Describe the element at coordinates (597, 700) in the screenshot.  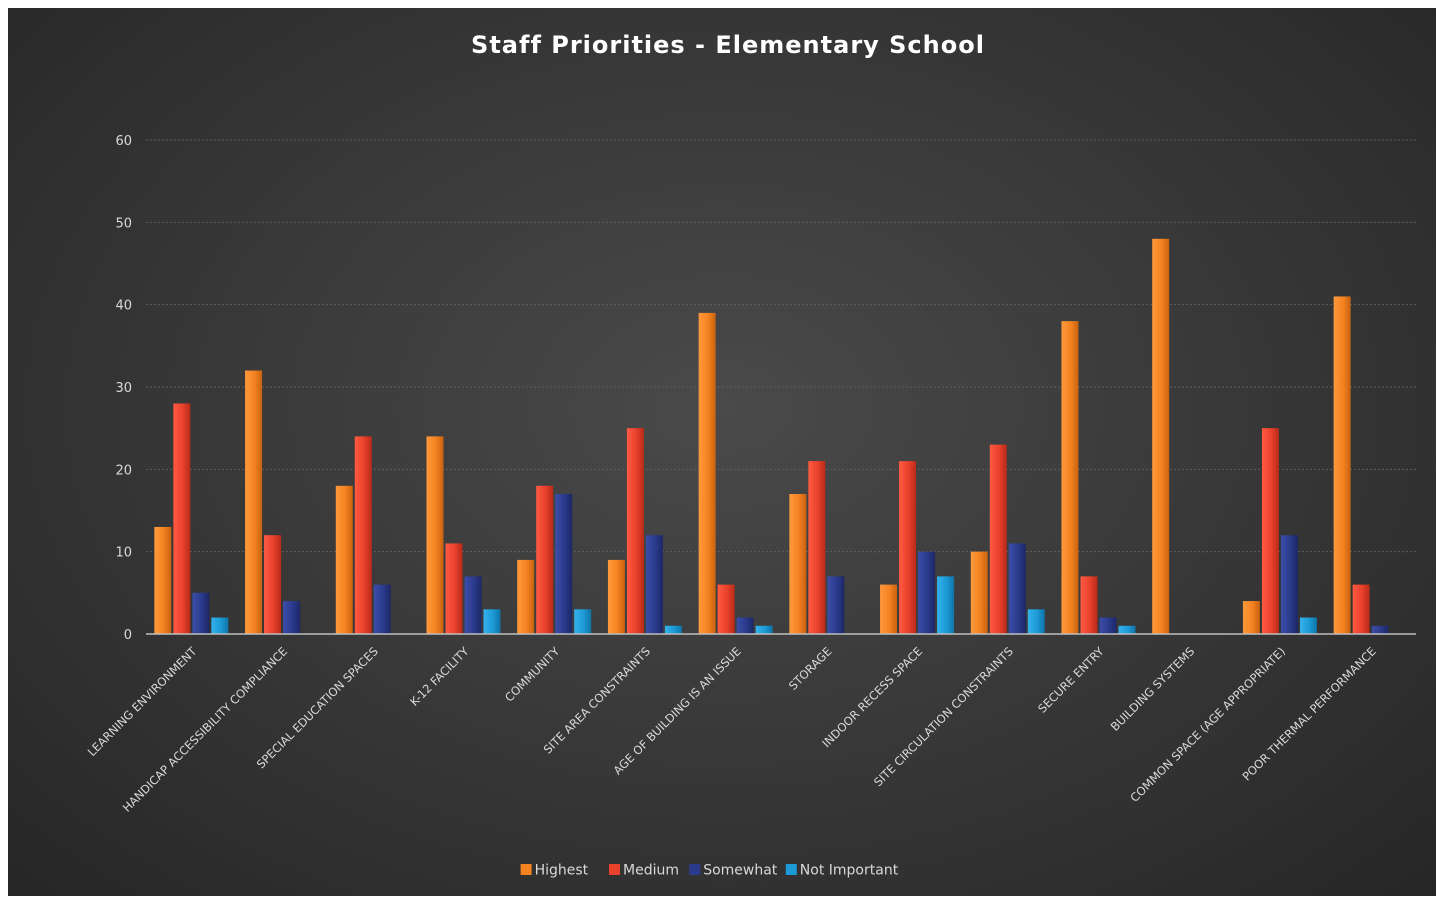
I see `x-category-label: SITE AREA CONSTRAINTS` at that location.